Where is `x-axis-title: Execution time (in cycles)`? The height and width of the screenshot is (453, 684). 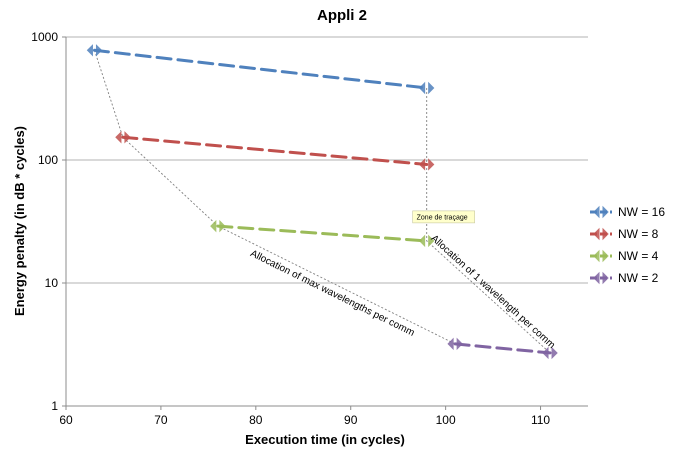
x-axis-title: Execution time (in cycles) is located at coordinates (325, 439).